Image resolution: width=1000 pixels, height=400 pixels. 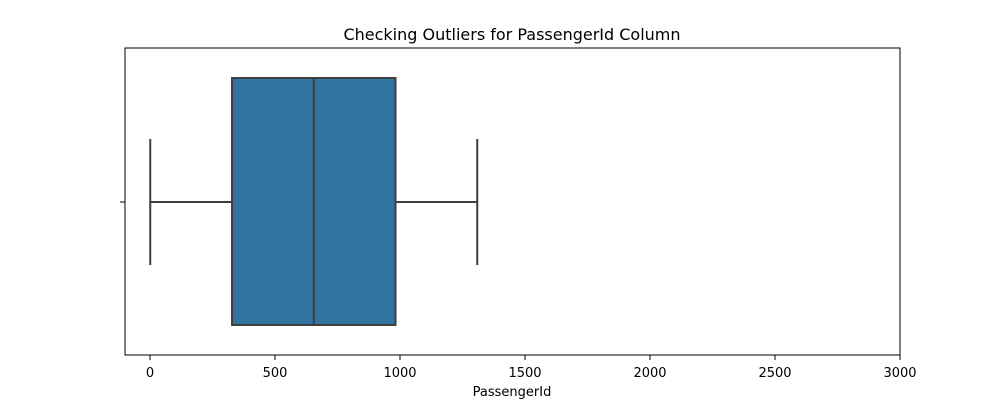 What do you see at coordinates (899, 373) in the screenshot?
I see `x-tick-label: 3000` at bounding box center [899, 373].